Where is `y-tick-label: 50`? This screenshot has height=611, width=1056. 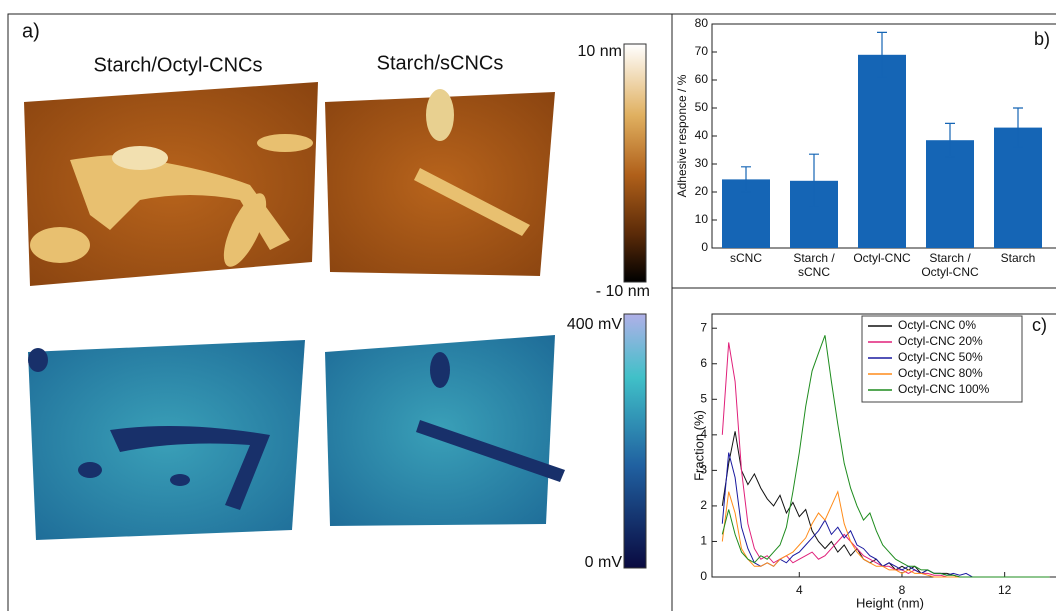
y-tick-label: 50 is located at coordinates (702, 107).